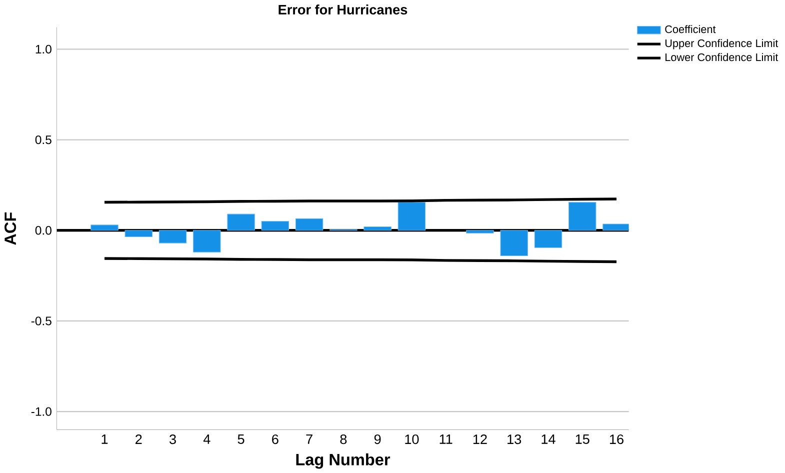  What do you see at coordinates (44, 49) in the screenshot?
I see `y-tick-label: 1.0` at bounding box center [44, 49].